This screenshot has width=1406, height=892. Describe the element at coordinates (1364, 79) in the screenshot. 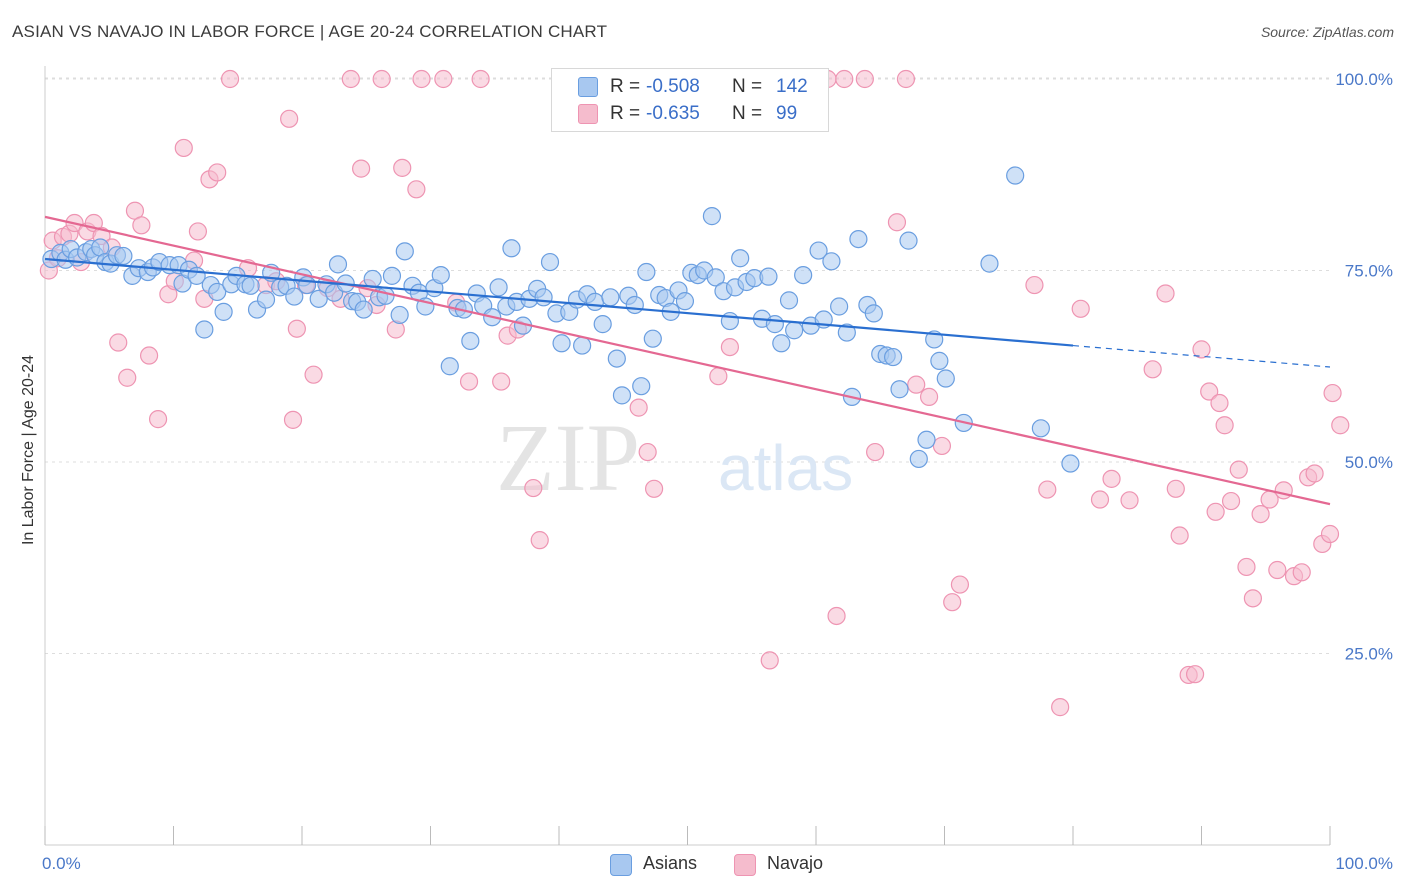

I see `y-tick-label: 100.0%` at that location.